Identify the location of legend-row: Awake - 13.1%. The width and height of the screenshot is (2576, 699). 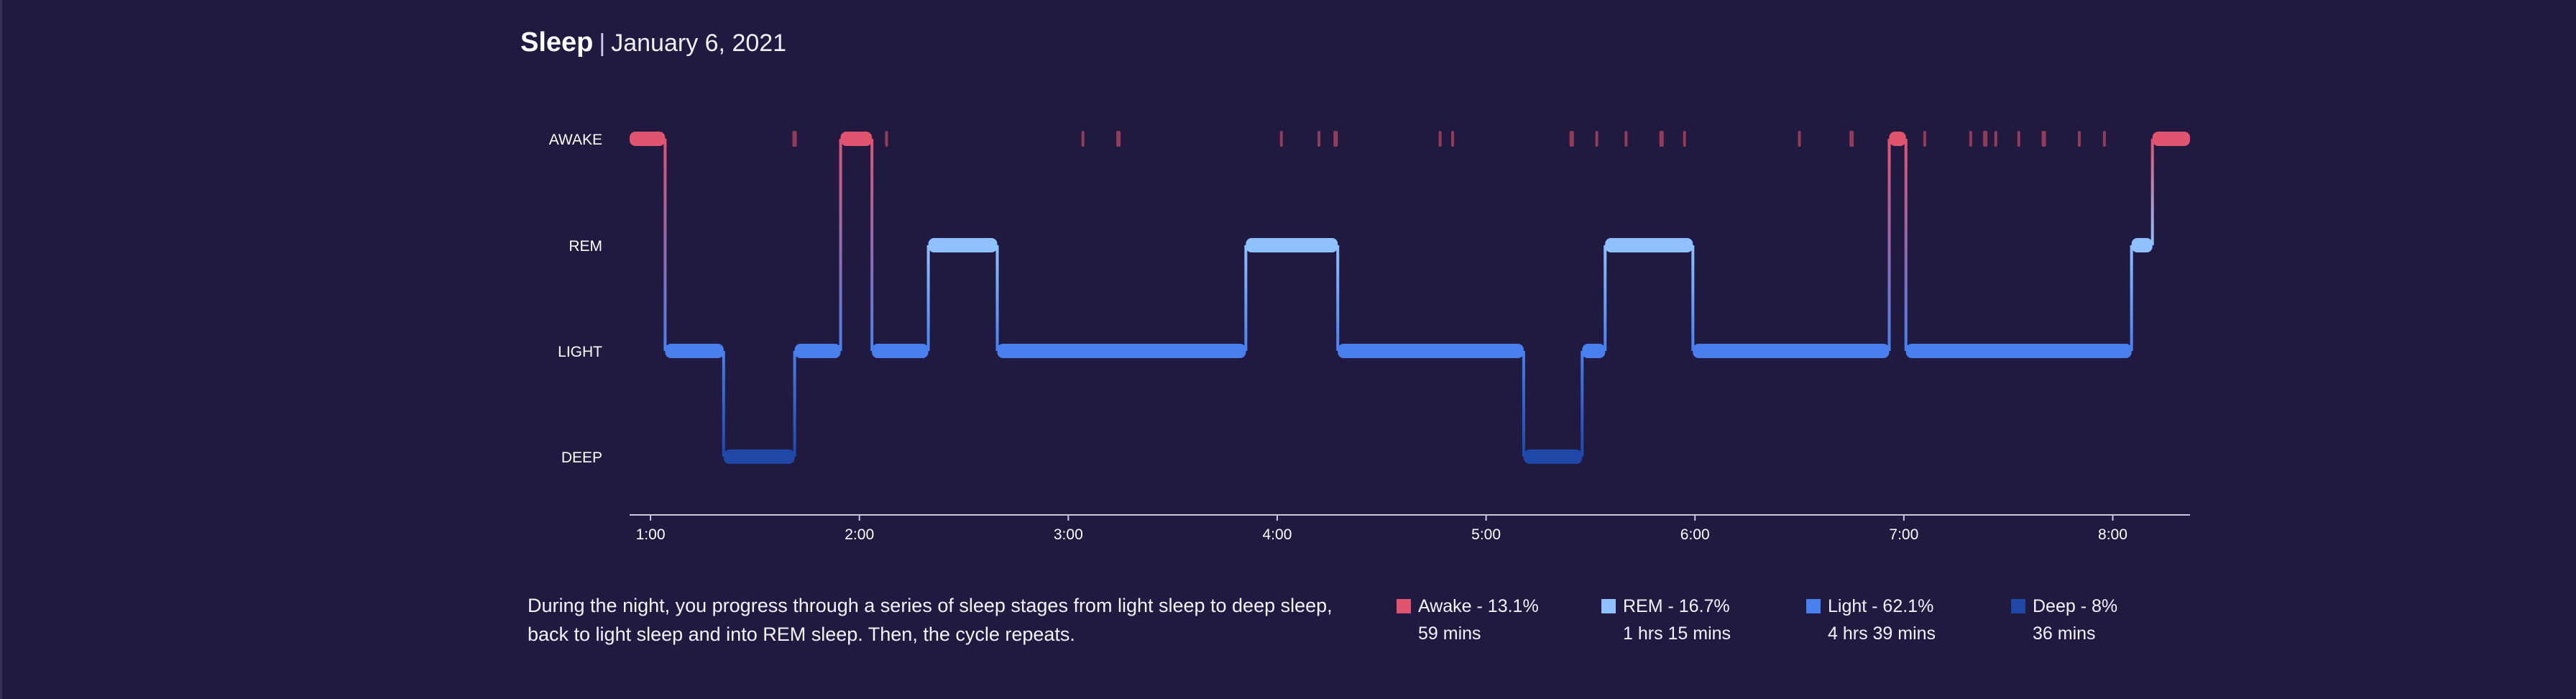
(1468, 606).